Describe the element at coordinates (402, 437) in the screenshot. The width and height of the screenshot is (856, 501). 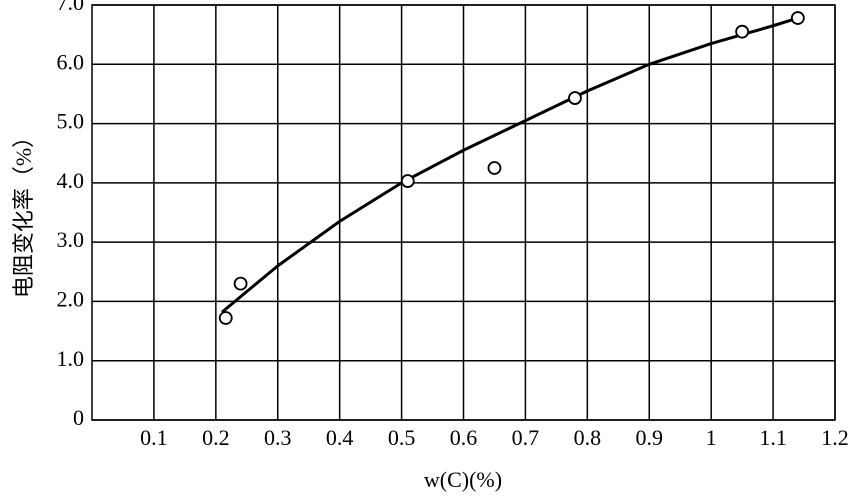
I see `x-tick-label: 0.5` at that location.